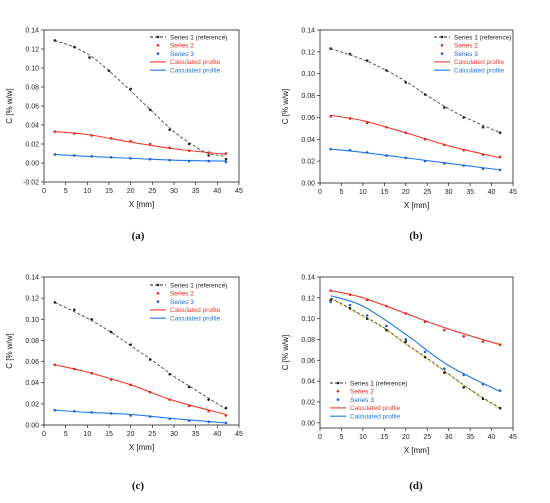  I want to click on y-axis-label: C [% w/w], so click(9, 106).